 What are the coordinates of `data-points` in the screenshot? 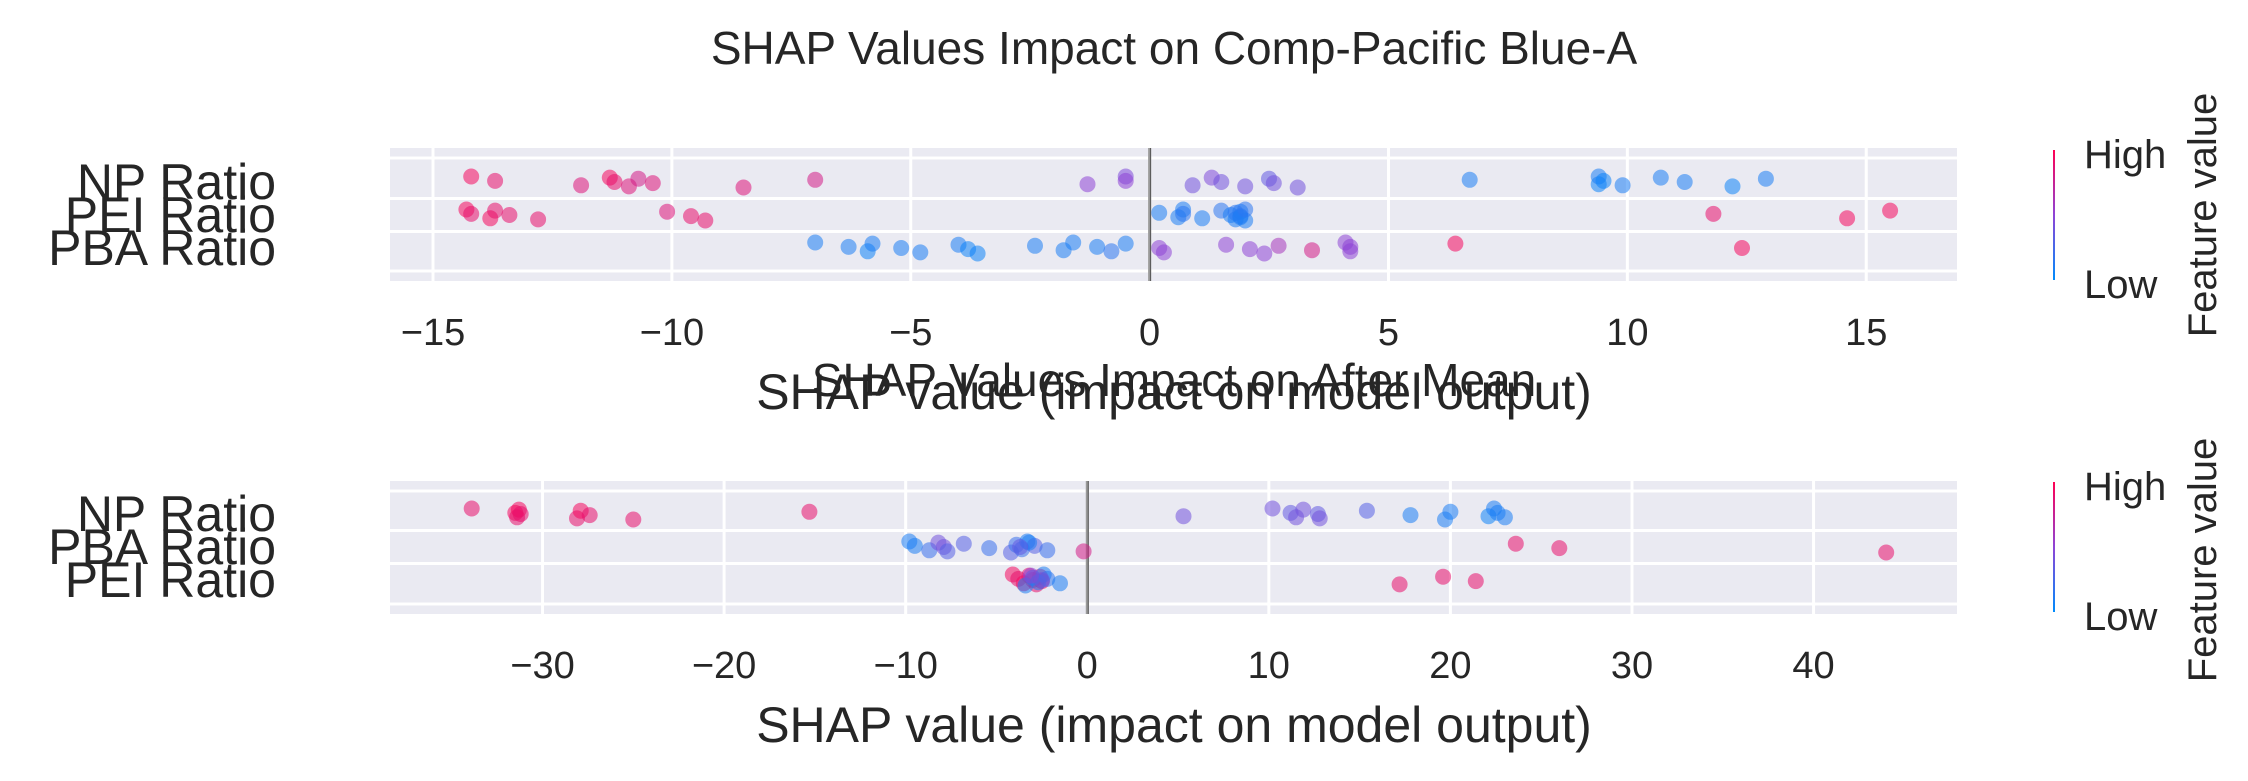 It's located at (1178, 215).